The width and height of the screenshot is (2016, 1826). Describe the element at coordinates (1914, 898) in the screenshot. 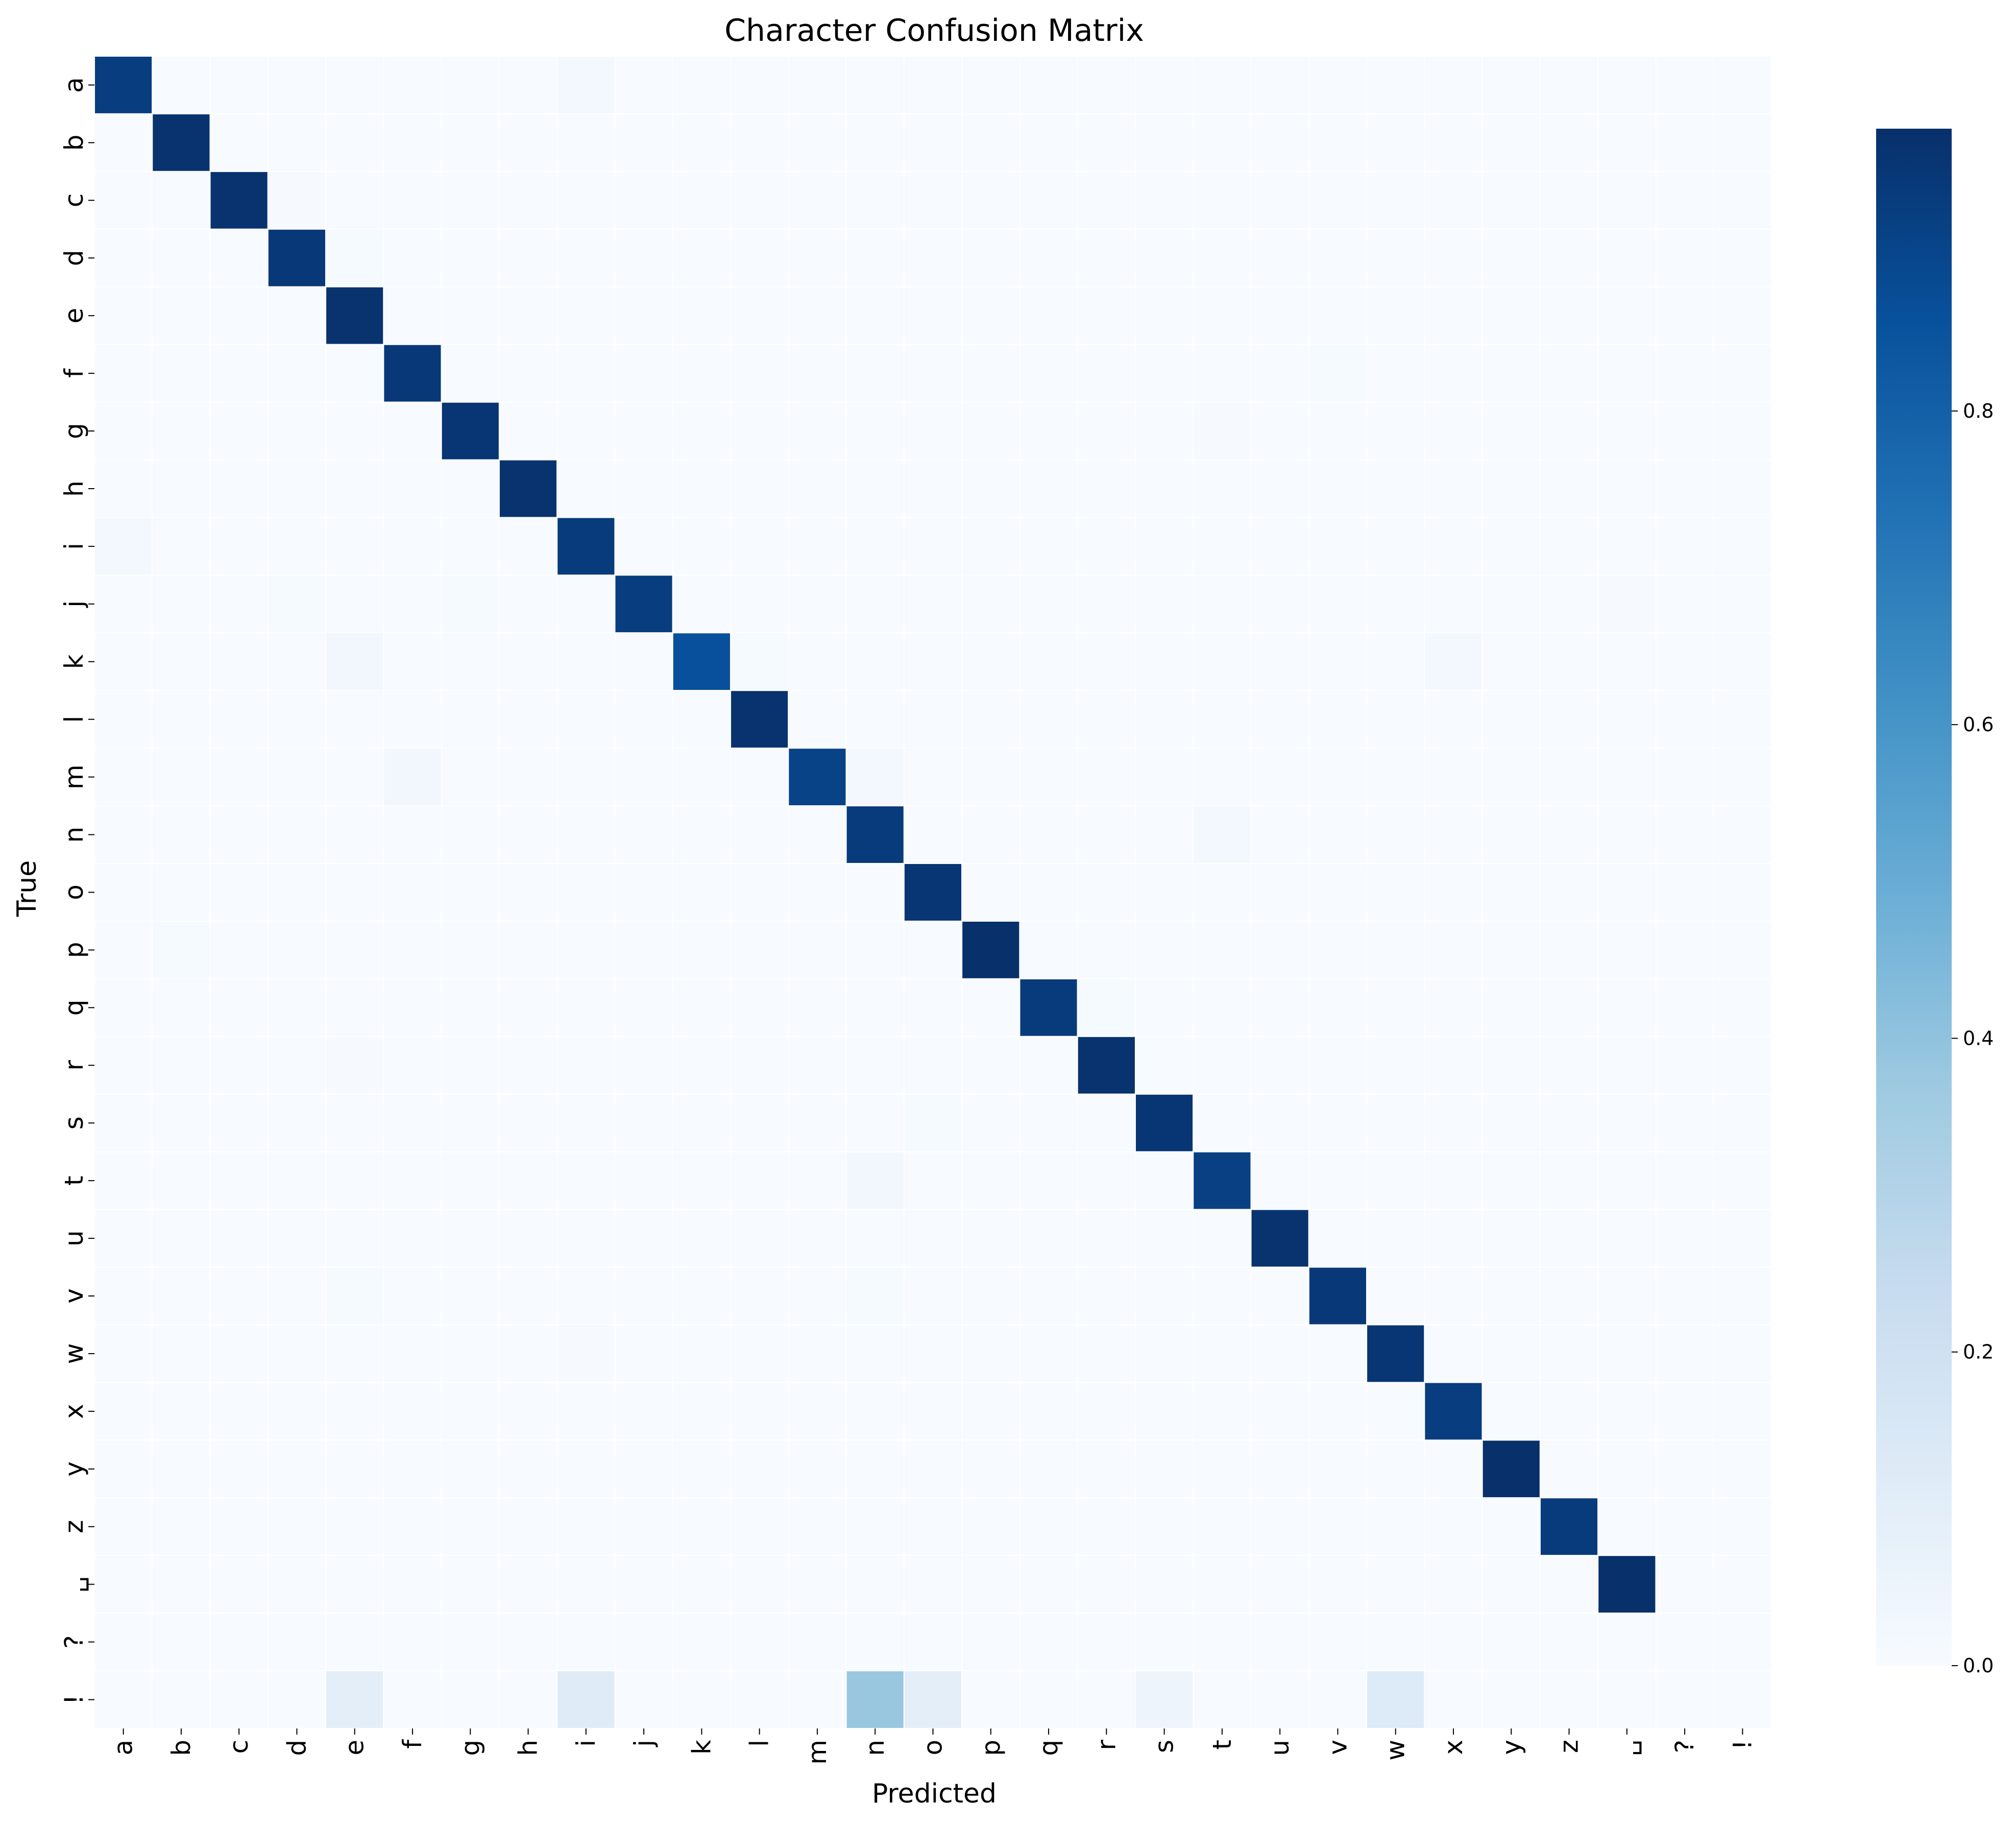

I see `colorbar` at that location.